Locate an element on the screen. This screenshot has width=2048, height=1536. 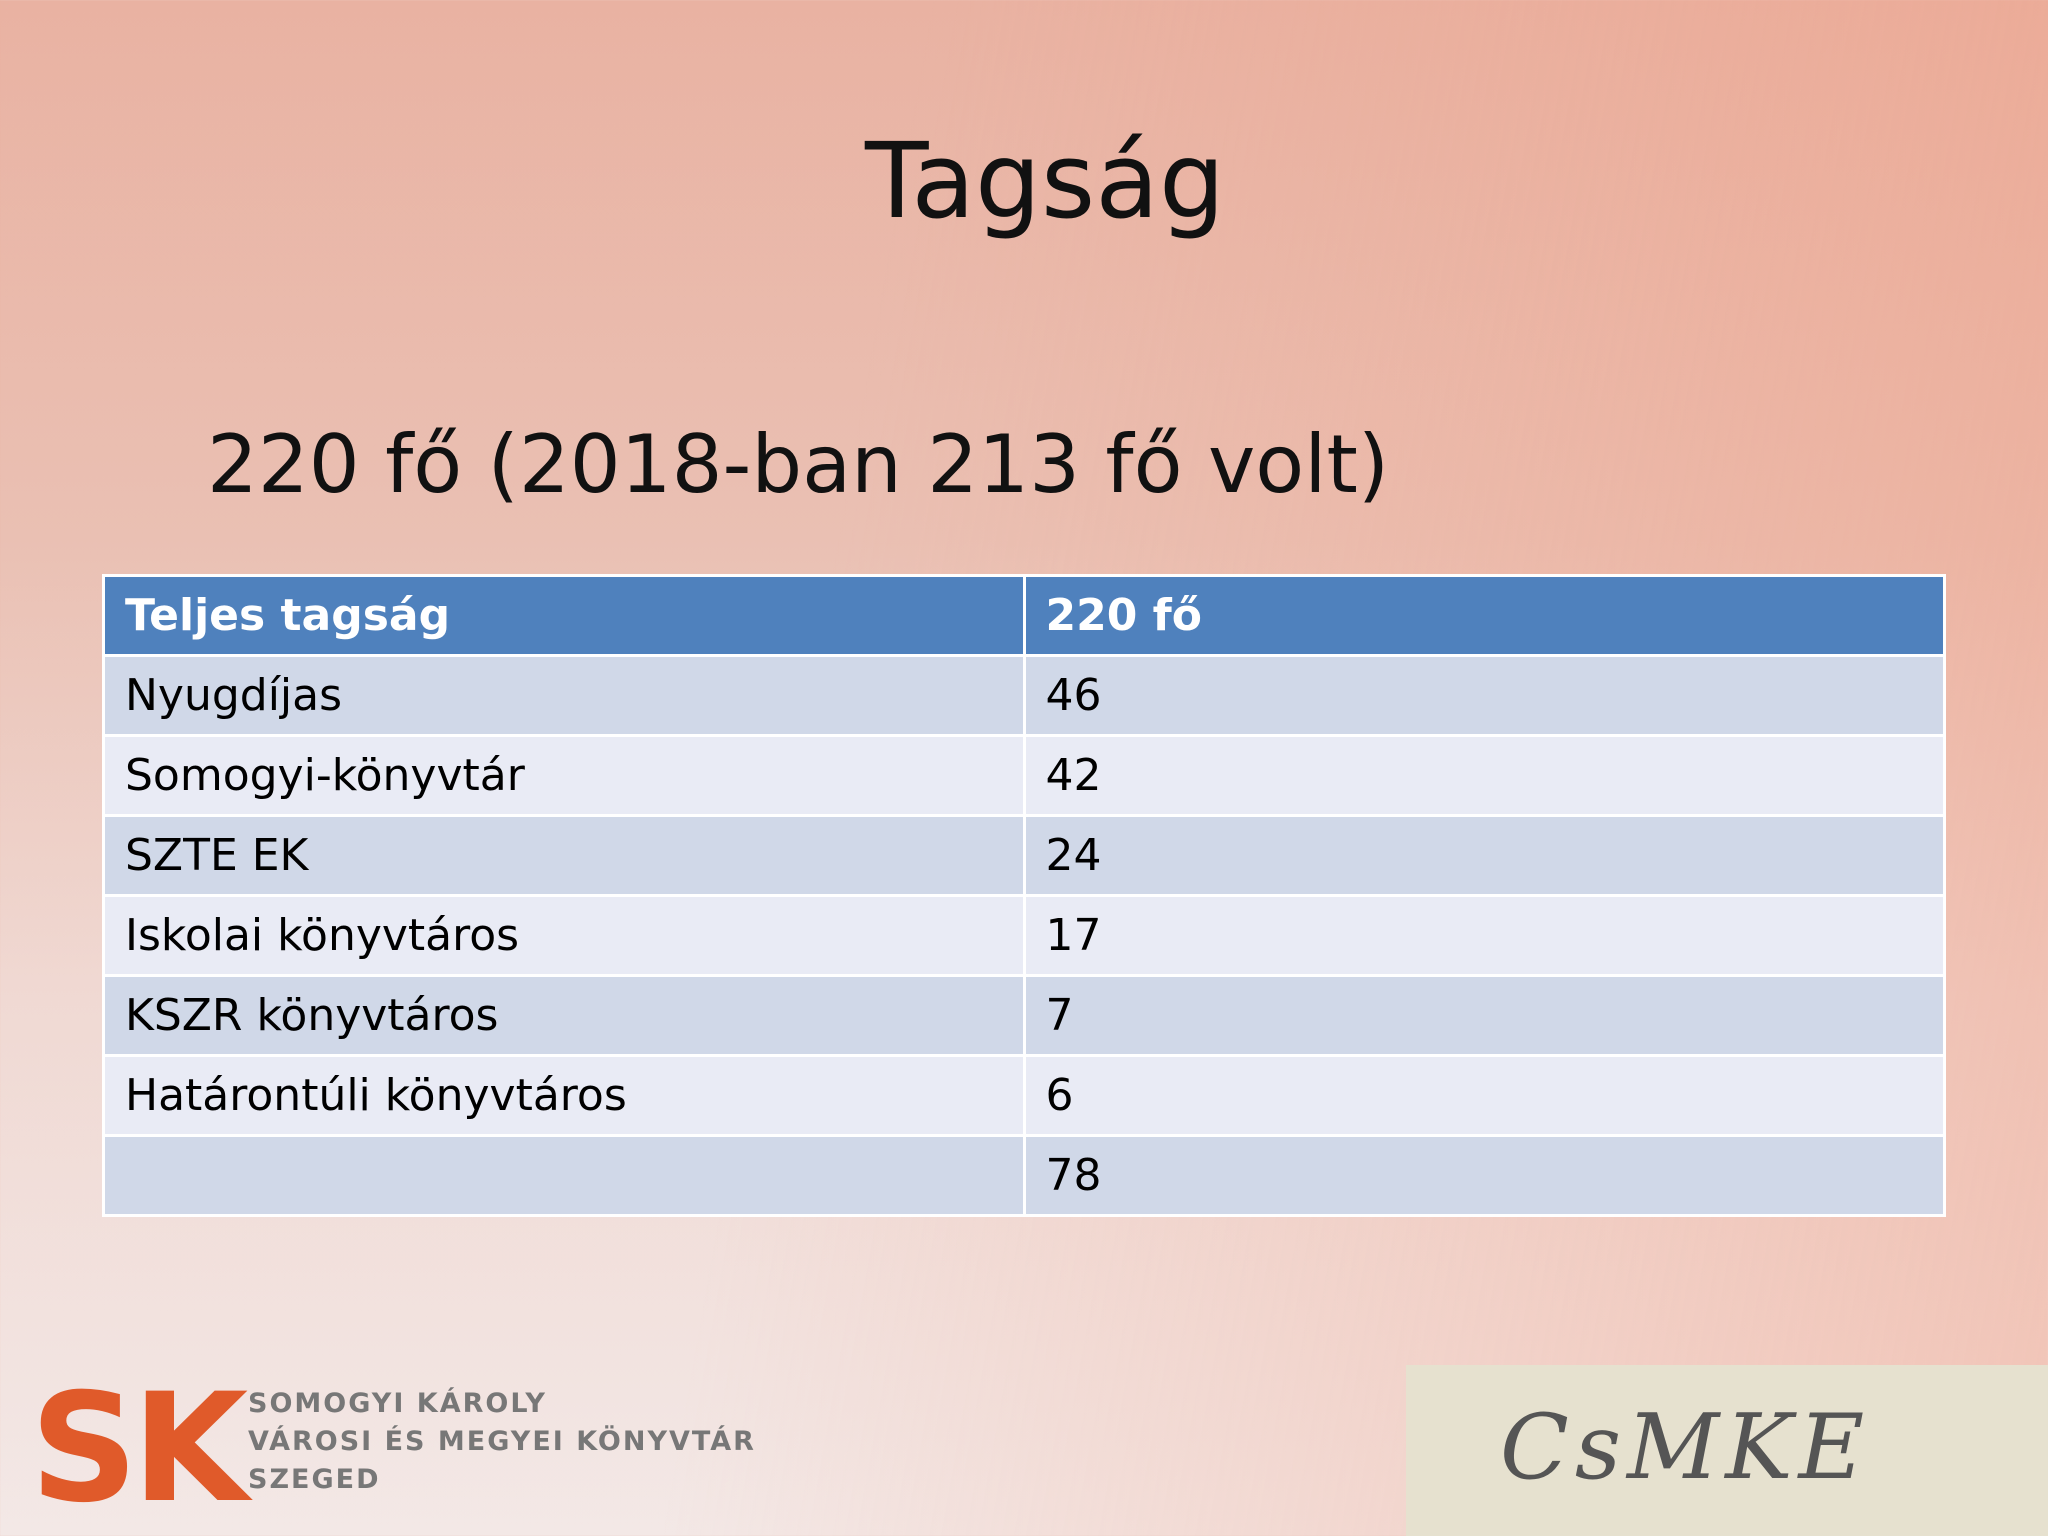
table-row: Somogyi-könyvtár 42 is located at coordinates (1024, 775).